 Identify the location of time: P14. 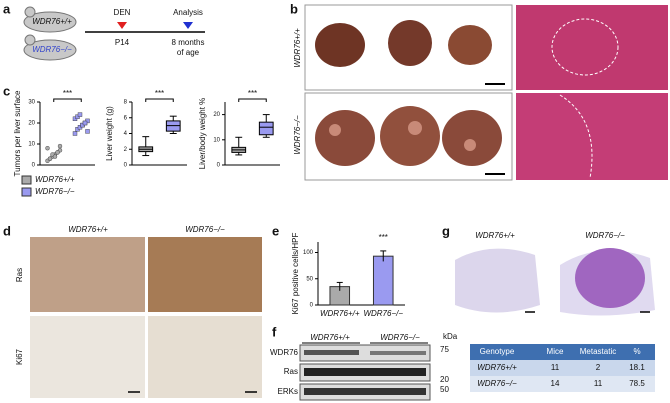
(122, 42).